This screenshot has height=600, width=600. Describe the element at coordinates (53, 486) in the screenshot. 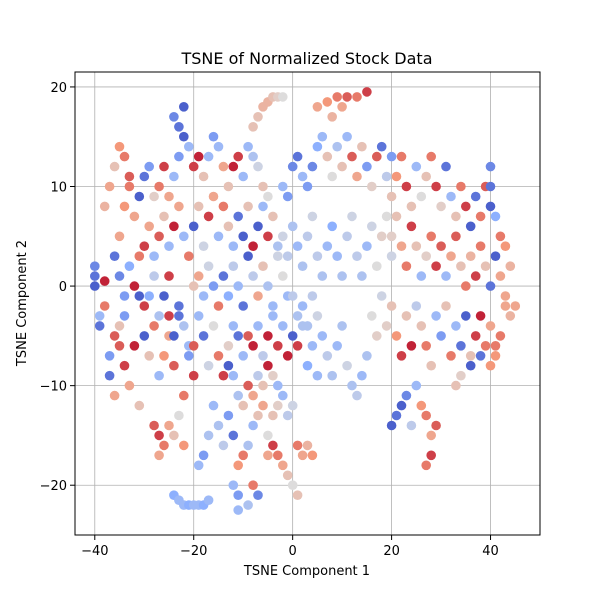

I see `y-tick-label: −20` at that location.